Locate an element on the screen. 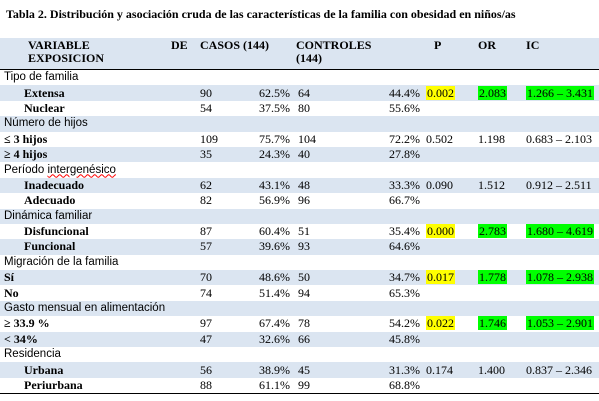  p-value-highlight: 0.022 is located at coordinates (441, 323).